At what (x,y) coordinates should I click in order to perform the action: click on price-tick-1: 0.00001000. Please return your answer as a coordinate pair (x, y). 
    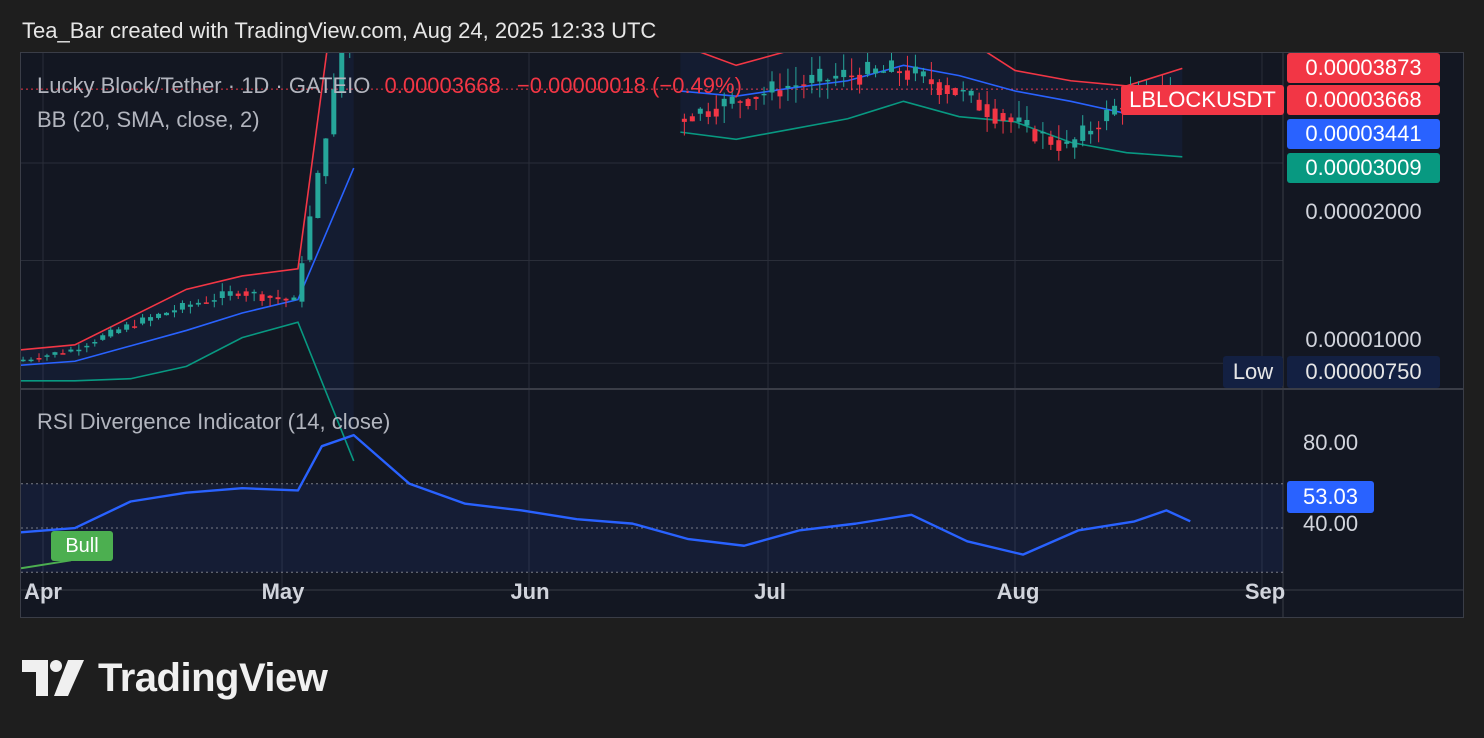
    Looking at the image, I should click on (1363, 339).